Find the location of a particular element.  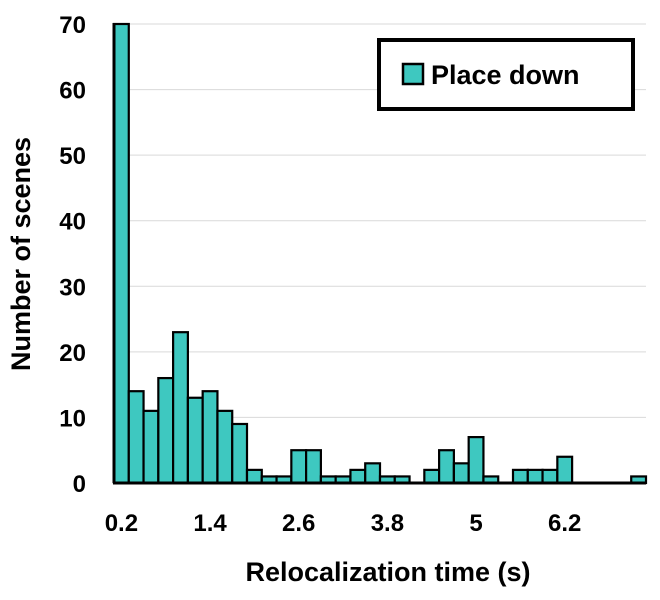

x-tick-label: 0.2 is located at coordinates (121, 523).